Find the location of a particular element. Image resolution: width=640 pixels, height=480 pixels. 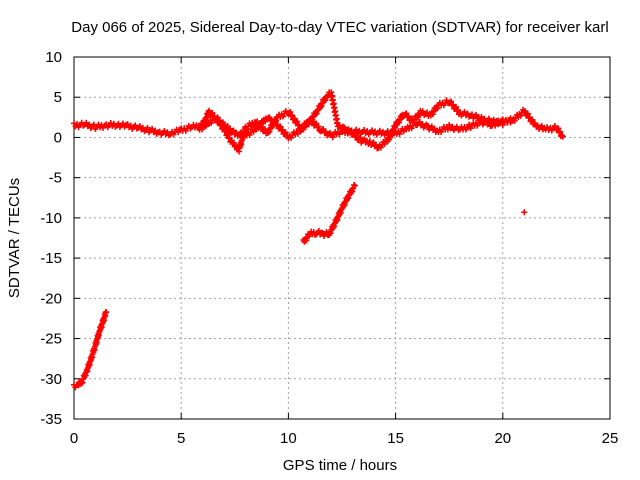

x-axis-label: GPS time / hours is located at coordinates (340, 465).